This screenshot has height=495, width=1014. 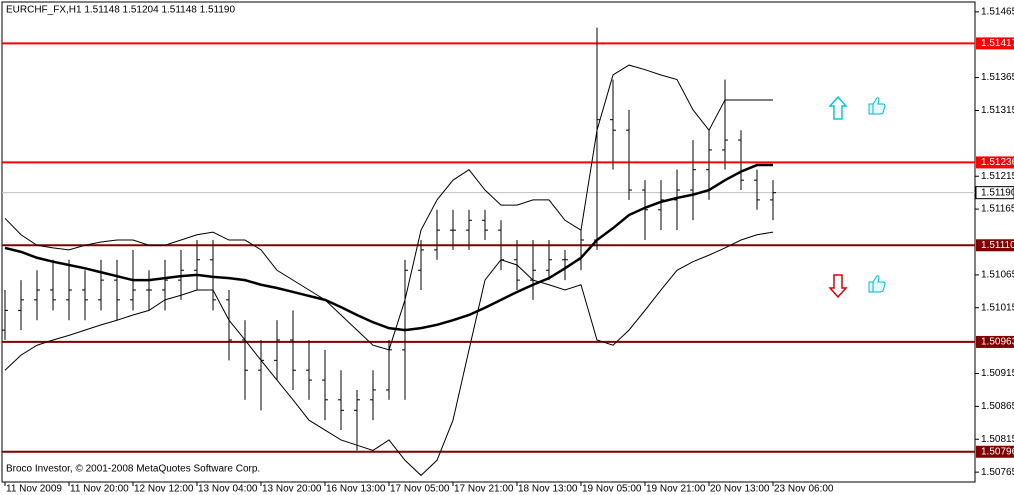 What do you see at coordinates (997, 307) in the screenshot?
I see `y-tick-label: 1.51015` at bounding box center [997, 307].